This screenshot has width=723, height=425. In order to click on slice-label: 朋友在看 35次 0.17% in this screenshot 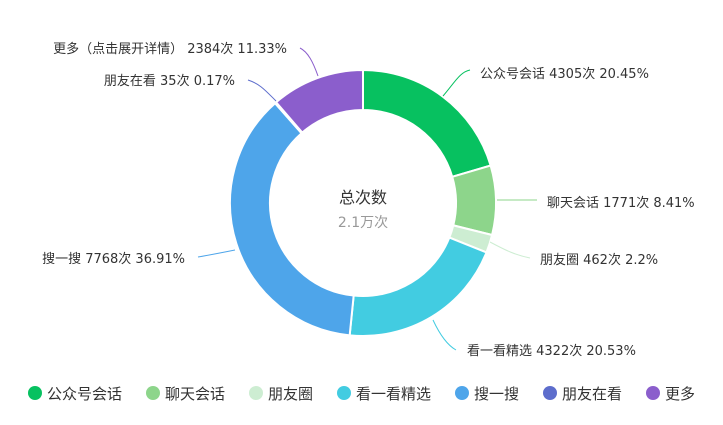, I will do `click(169, 81)`.